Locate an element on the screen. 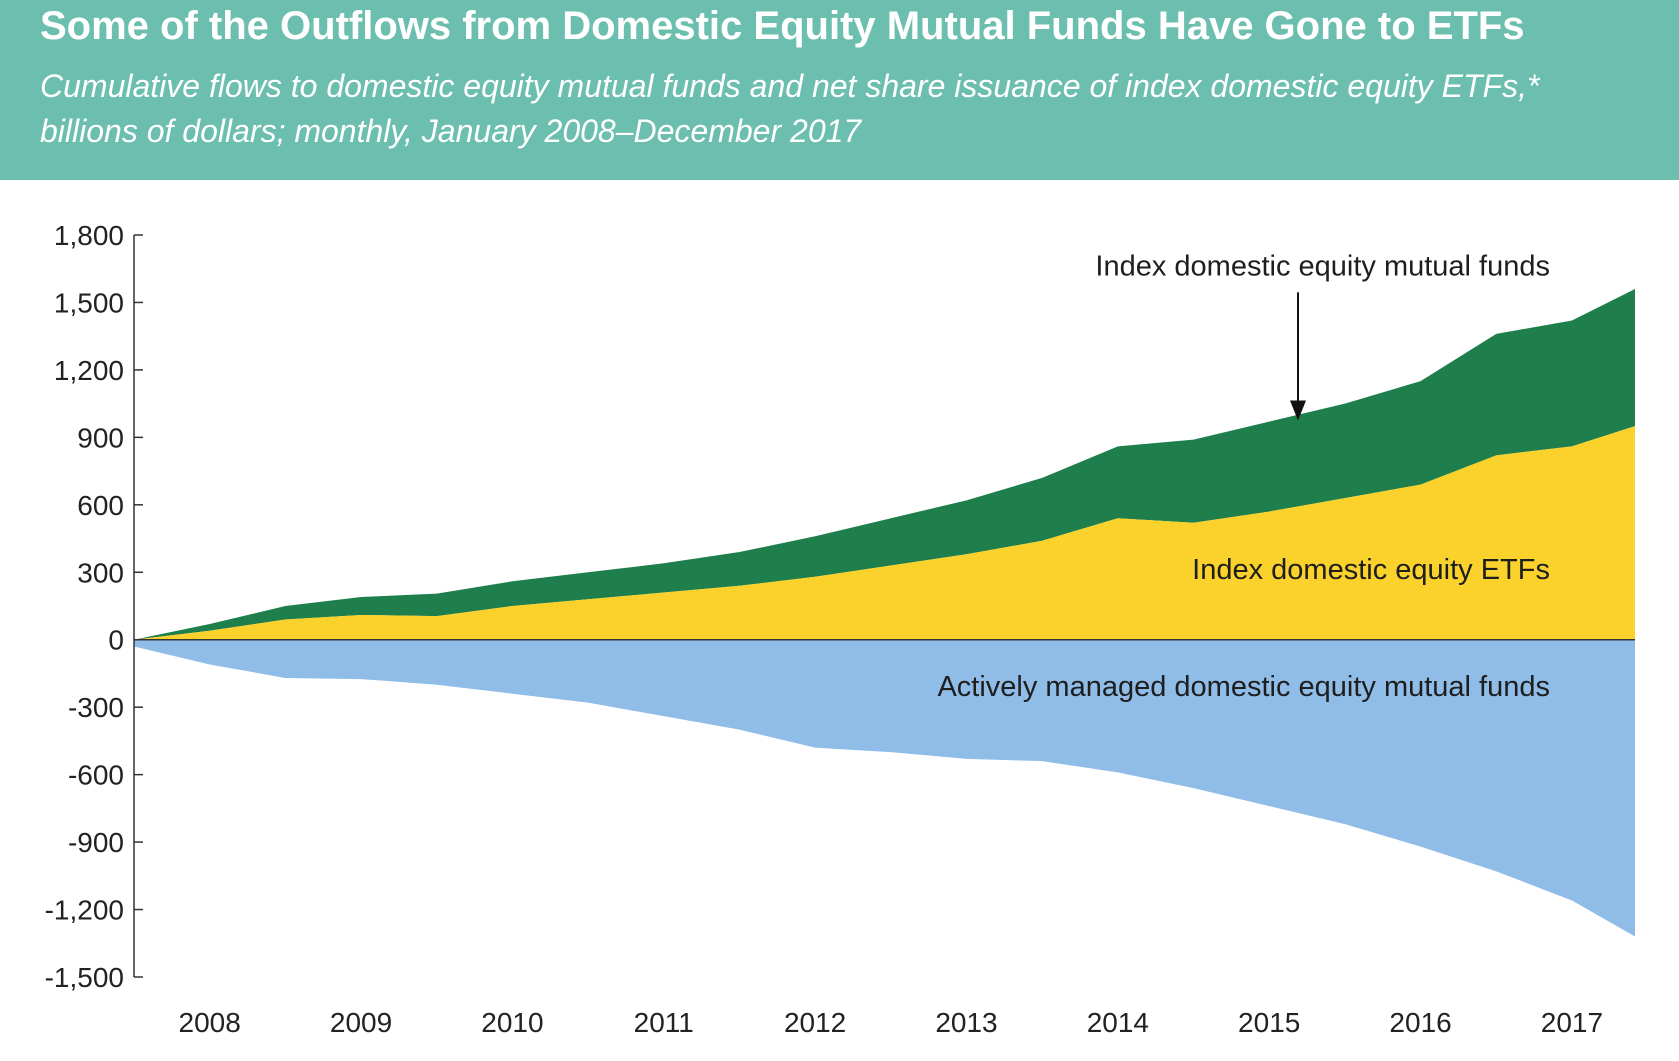 The width and height of the screenshot is (1679, 1061). y-tick-label: 1,800 is located at coordinates (89, 235).